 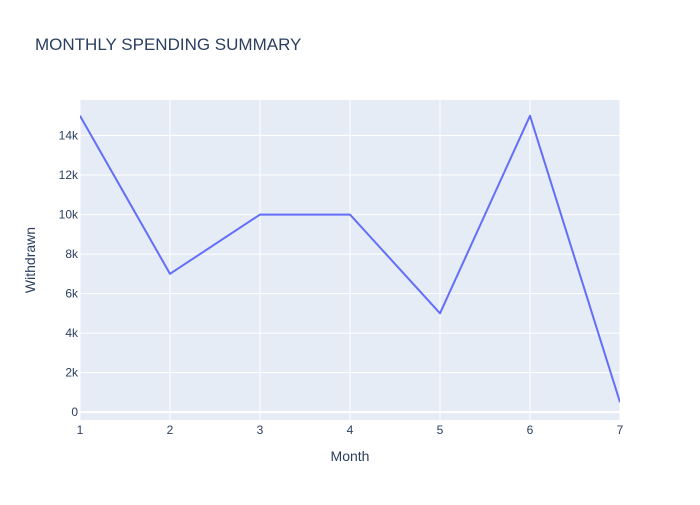 What do you see at coordinates (30, 260) in the screenshot?
I see `y-axis-title: Withdrawn` at bounding box center [30, 260].